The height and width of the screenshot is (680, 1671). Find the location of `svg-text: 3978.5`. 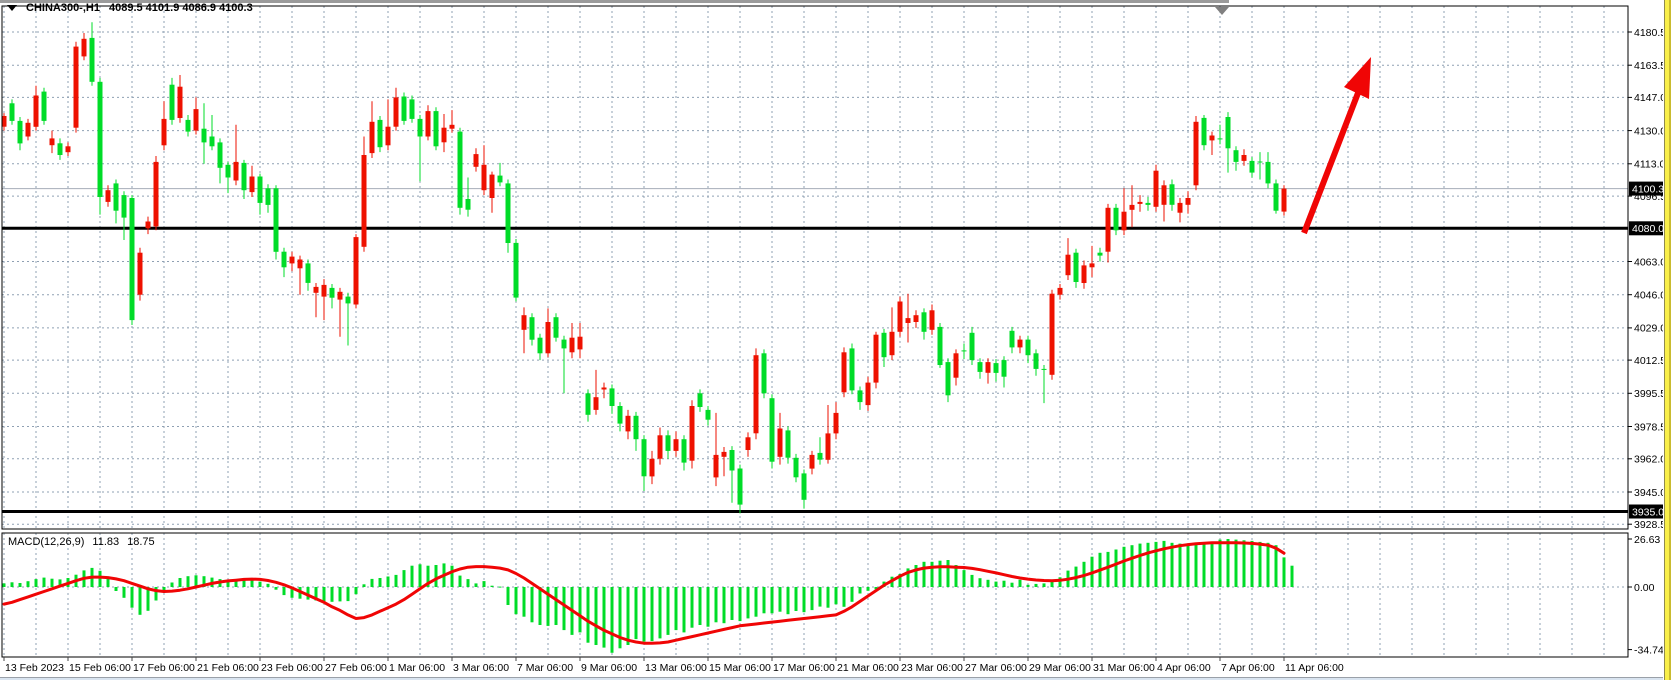

svg-text: 3978.5 is located at coordinates (1650, 427).